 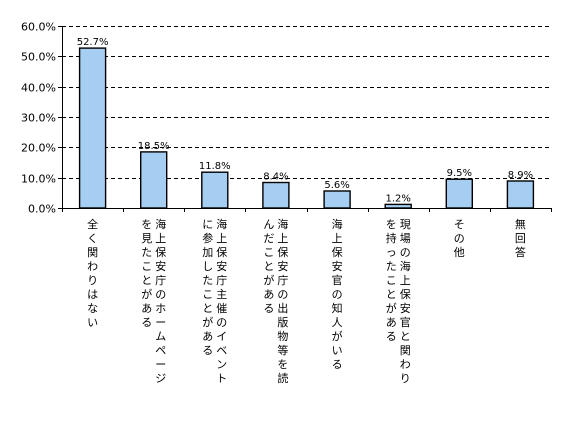 What do you see at coordinates (154, 146) in the screenshot?
I see `data-label: 18.5%` at bounding box center [154, 146].